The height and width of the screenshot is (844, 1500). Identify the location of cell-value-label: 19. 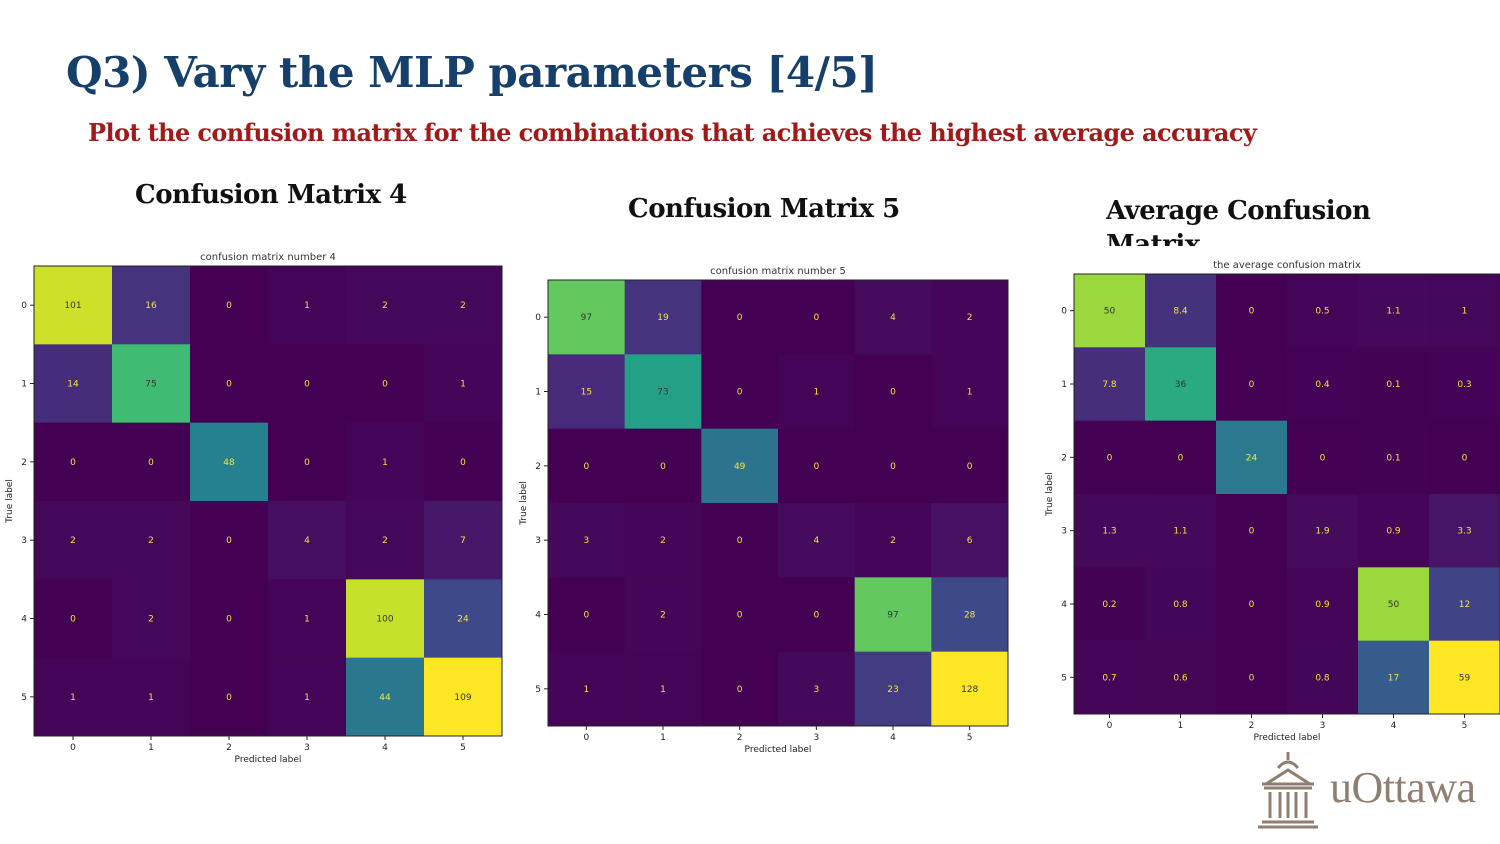
(663, 318).